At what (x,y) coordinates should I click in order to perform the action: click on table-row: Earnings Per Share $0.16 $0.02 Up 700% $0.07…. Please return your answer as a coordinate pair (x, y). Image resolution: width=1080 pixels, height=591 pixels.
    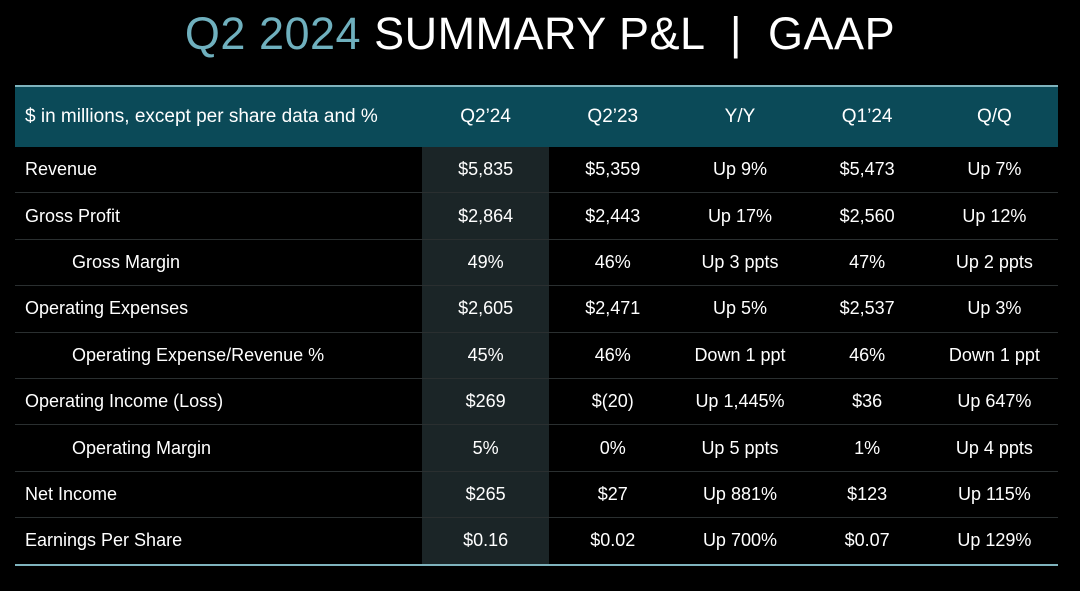
    Looking at the image, I should click on (536, 541).